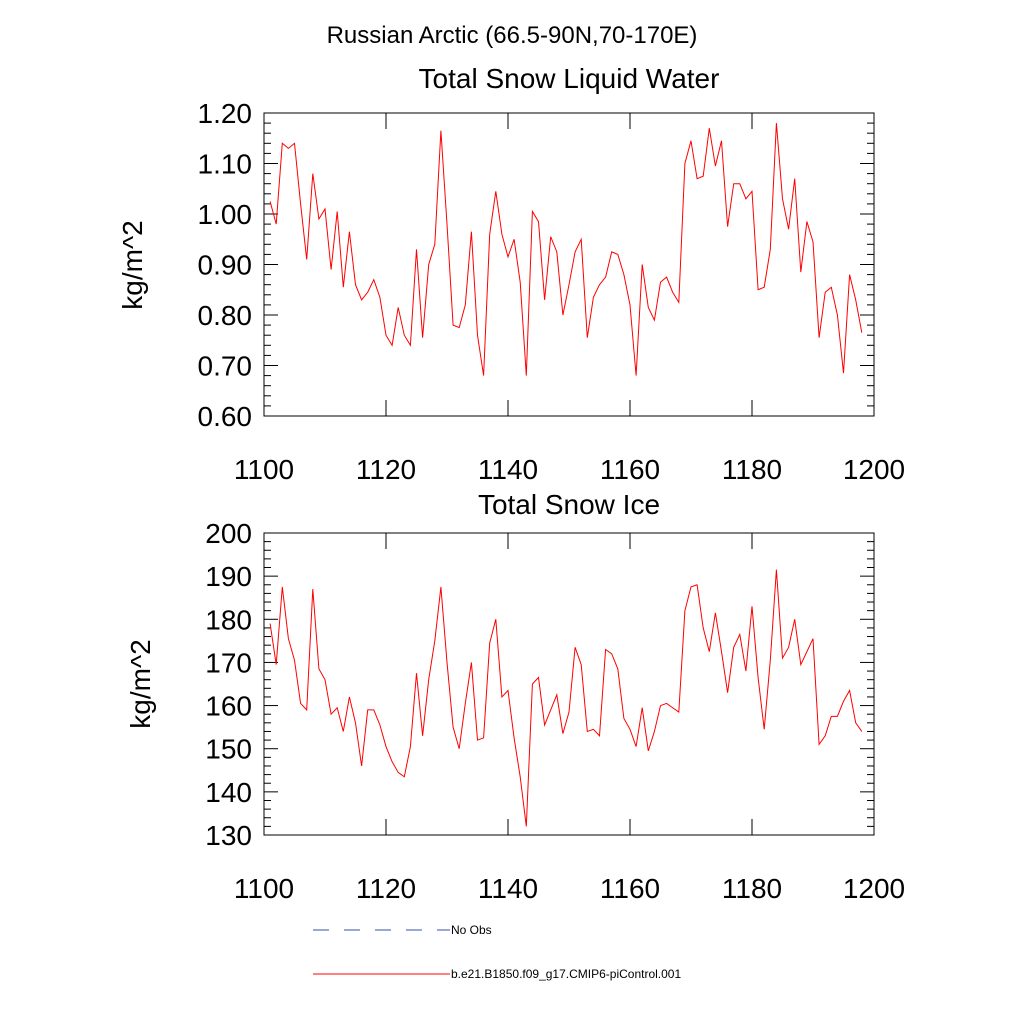 The height and width of the screenshot is (1024, 1024). I want to click on y-tick-label: 1.20, so click(225, 113).